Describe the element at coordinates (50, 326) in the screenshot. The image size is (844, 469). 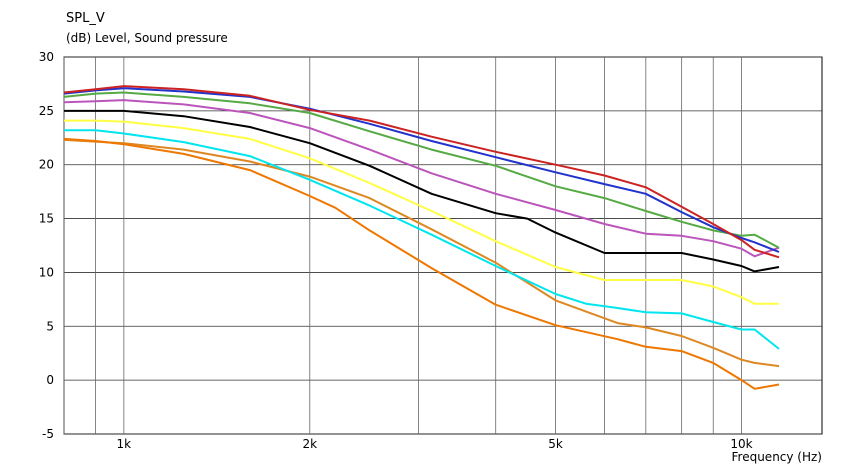
I see `y-tick-label: 5` at that location.